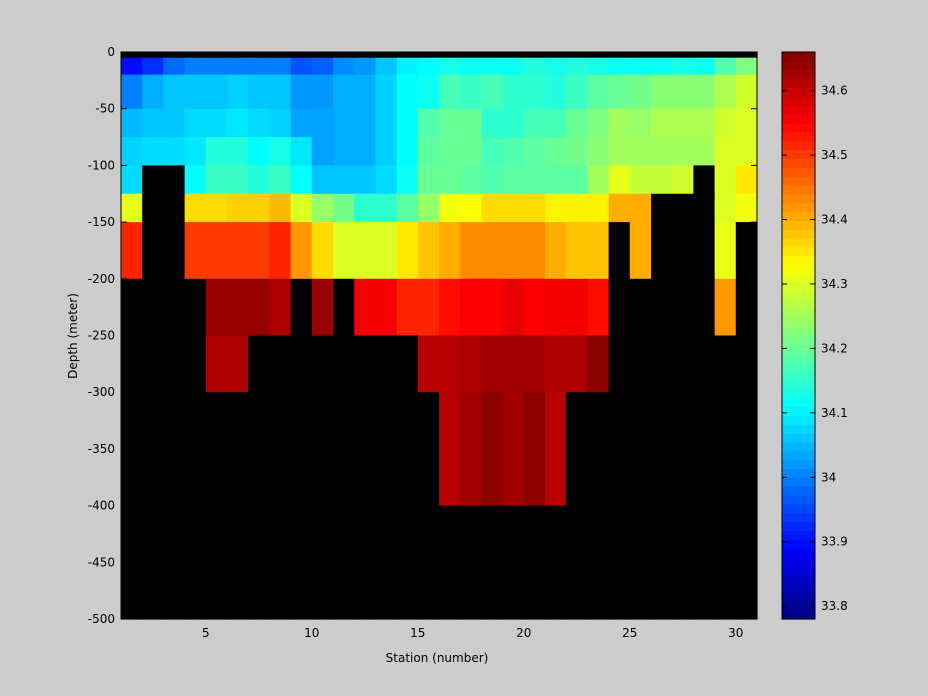  What do you see at coordinates (834, 606) in the screenshot?
I see `colorbar-tick-label: 33.8` at bounding box center [834, 606].